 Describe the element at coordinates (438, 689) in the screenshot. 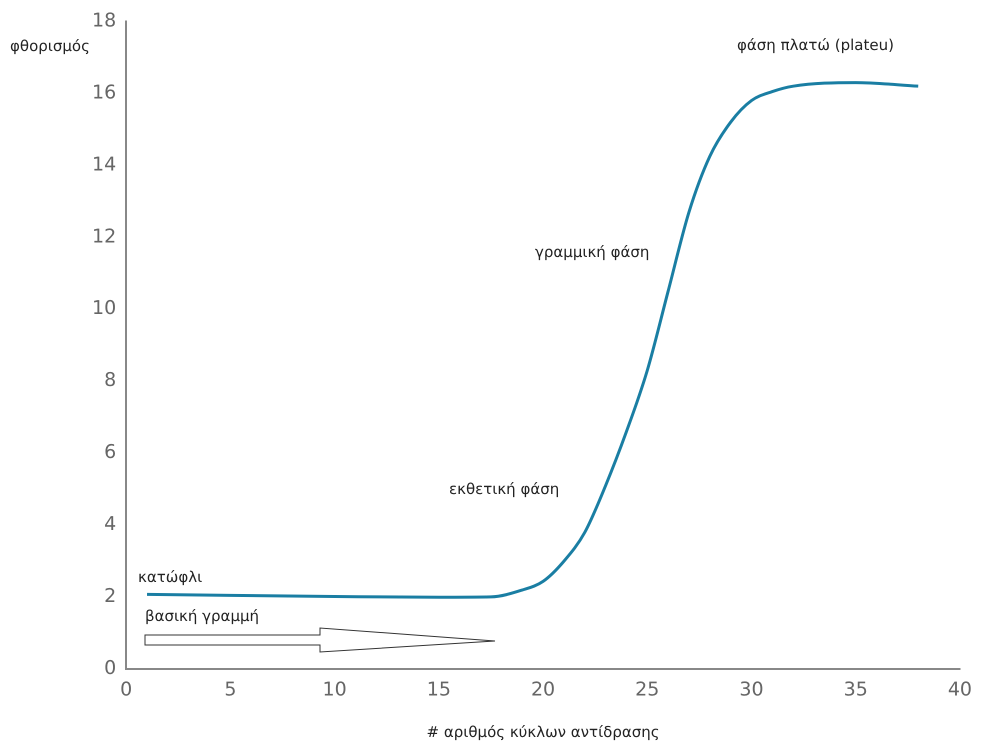

I see `x-tick-label: 15` at that location.